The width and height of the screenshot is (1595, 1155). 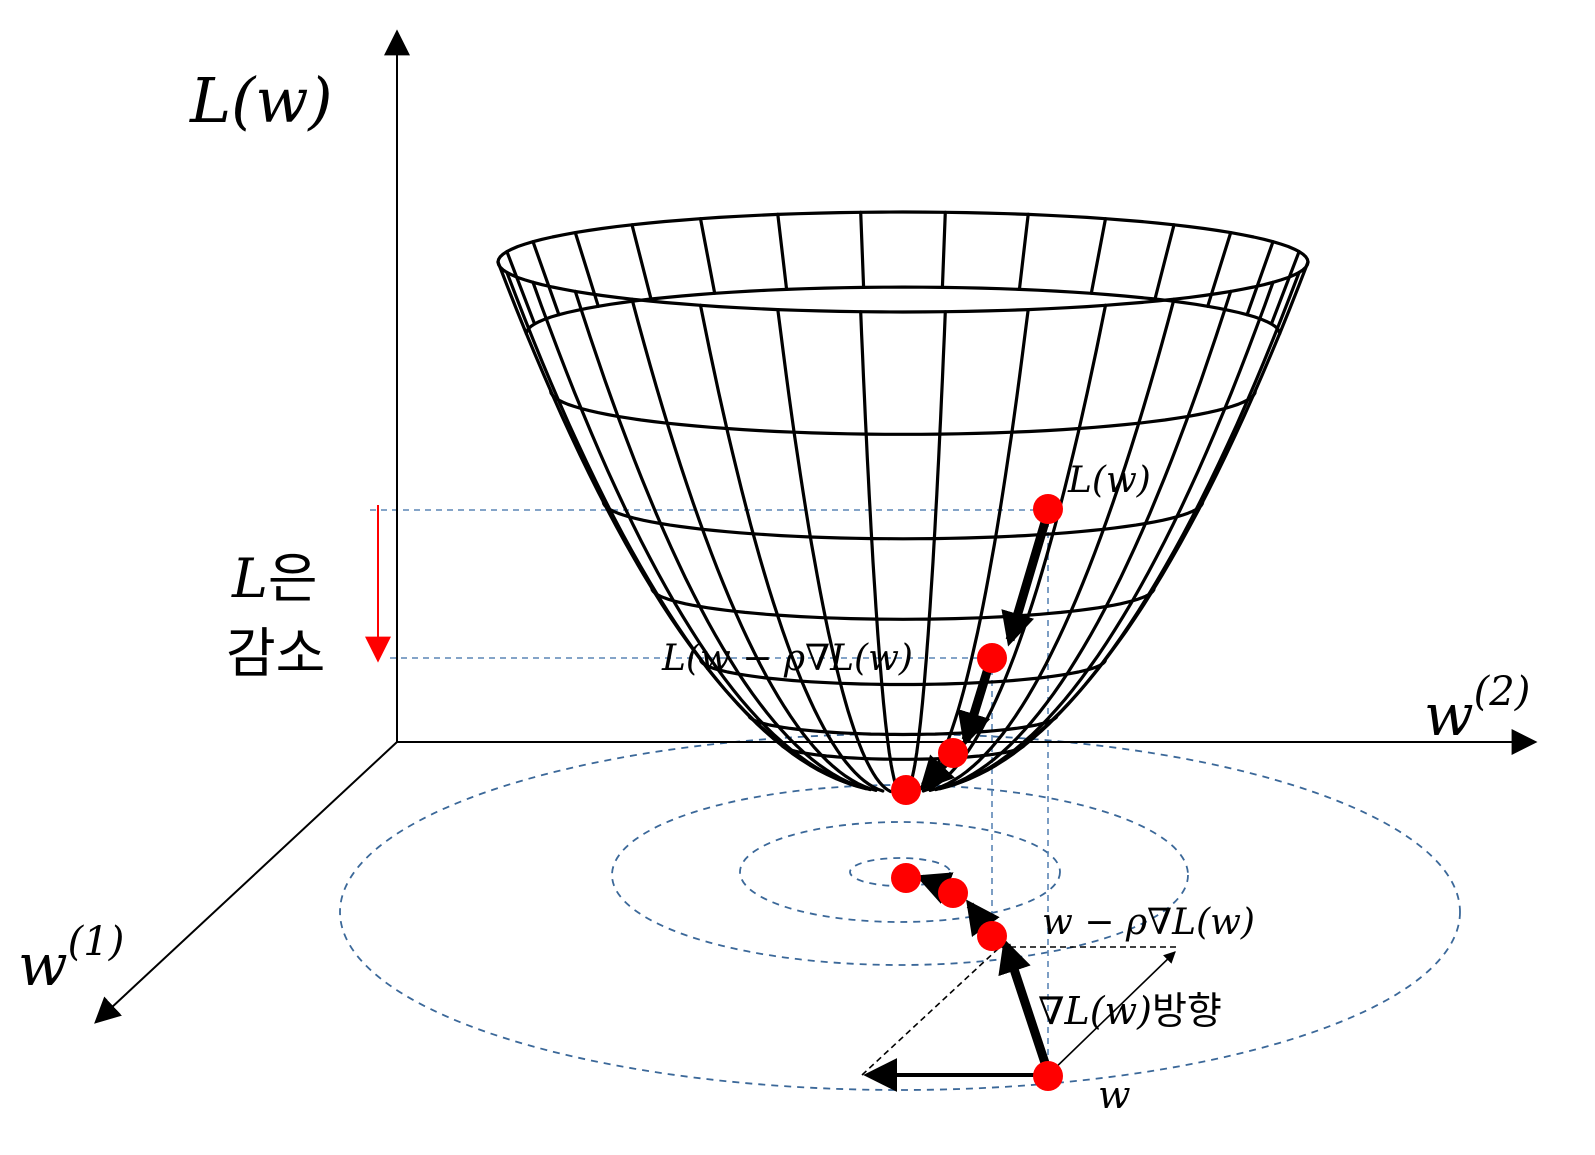 I want to click on surface-inner-rim, so click(x=903, y=310).